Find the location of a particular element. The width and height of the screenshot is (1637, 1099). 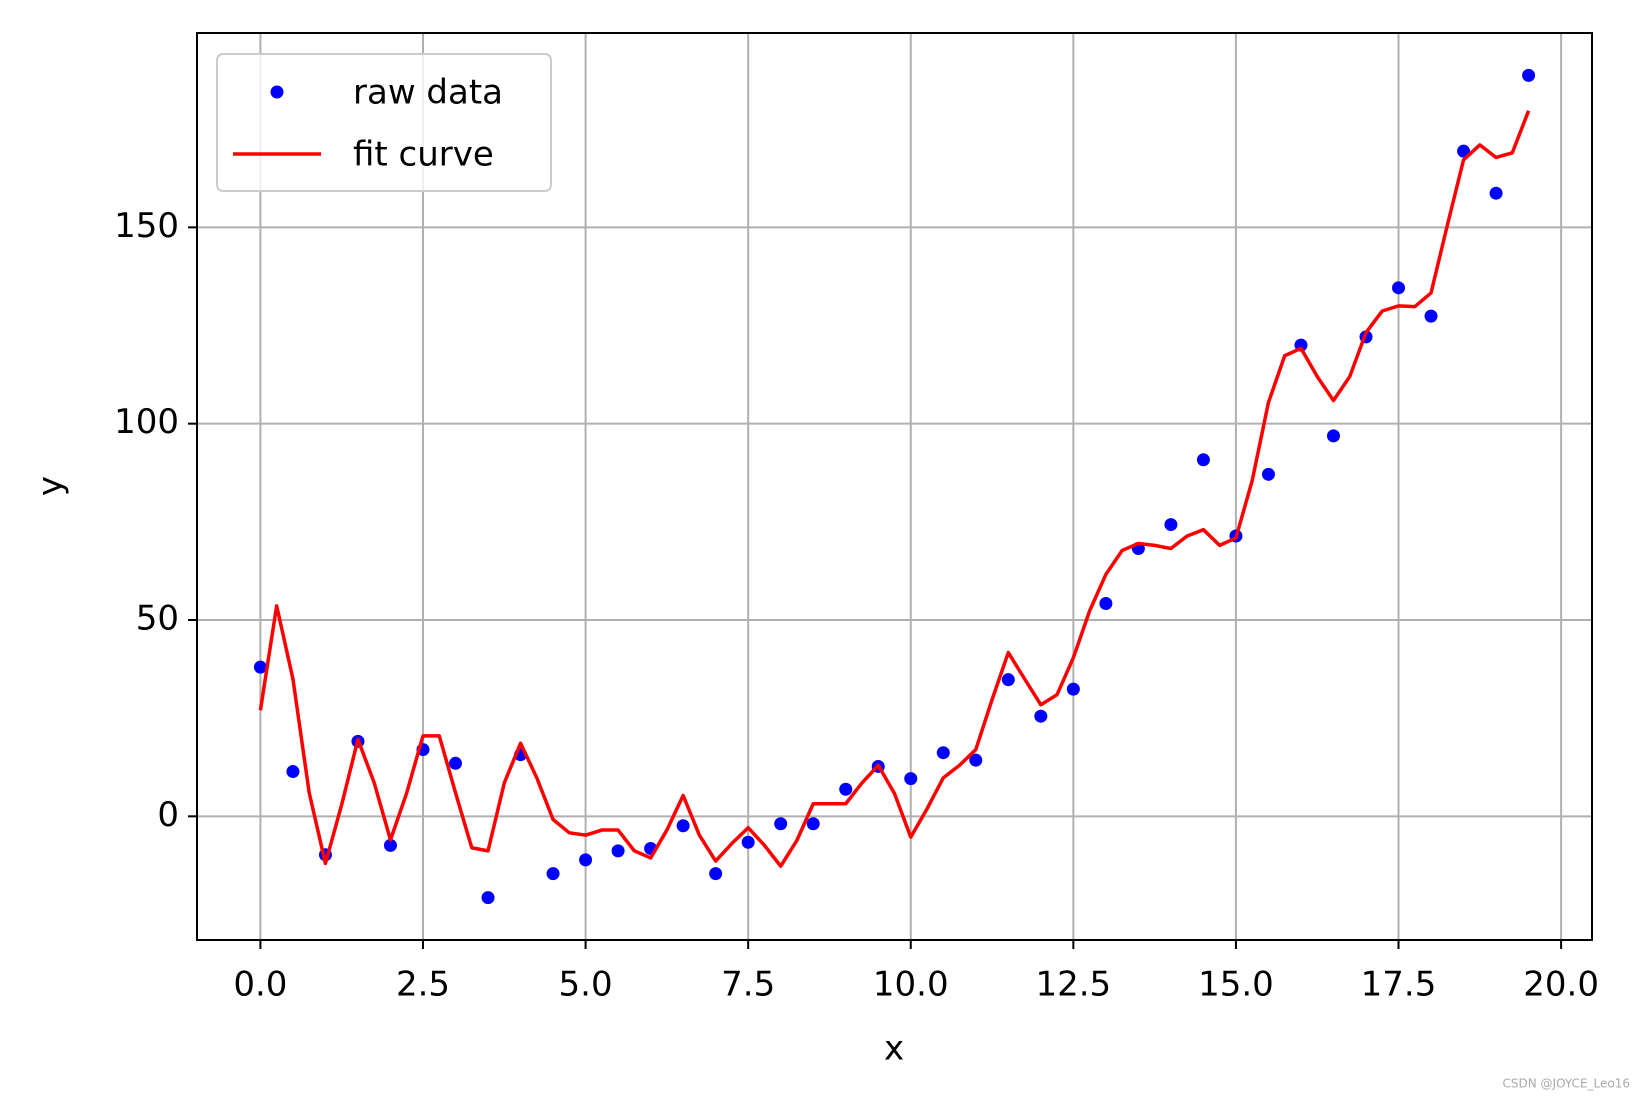

x-axis-label: x is located at coordinates (894, 1049).